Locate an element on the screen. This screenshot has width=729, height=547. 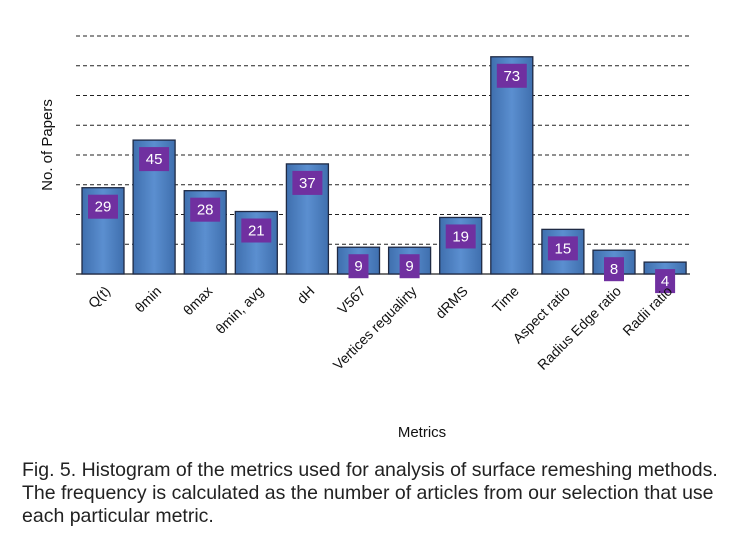
bar is located at coordinates (512, 165).